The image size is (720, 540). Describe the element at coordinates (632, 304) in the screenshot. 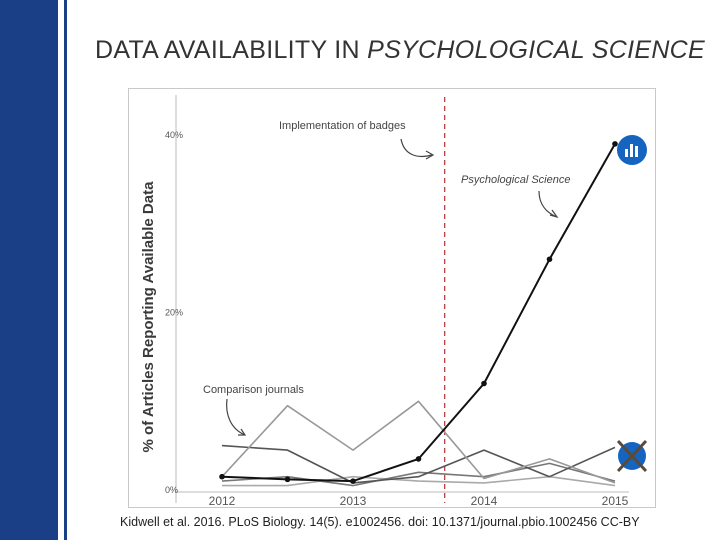

I see `icon-layer` at that location.